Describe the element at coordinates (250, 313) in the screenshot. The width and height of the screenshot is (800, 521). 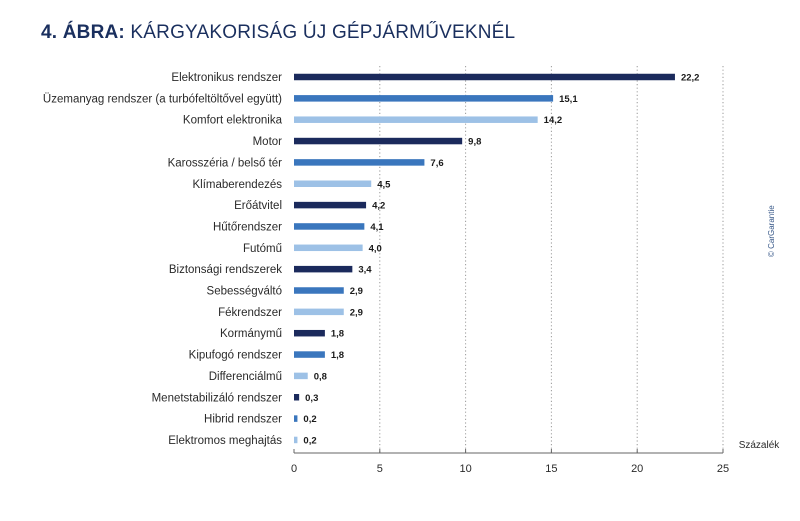
I see `category-label: Fékrendszer` at that location.